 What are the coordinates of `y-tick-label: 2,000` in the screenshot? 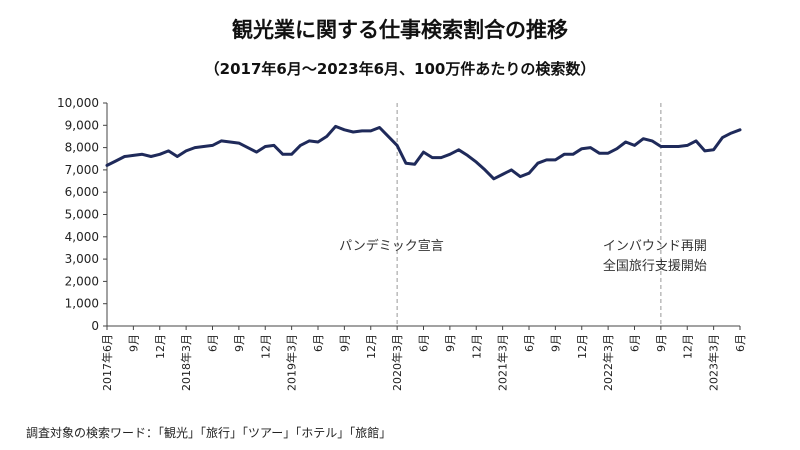 It's located at (82, 281).